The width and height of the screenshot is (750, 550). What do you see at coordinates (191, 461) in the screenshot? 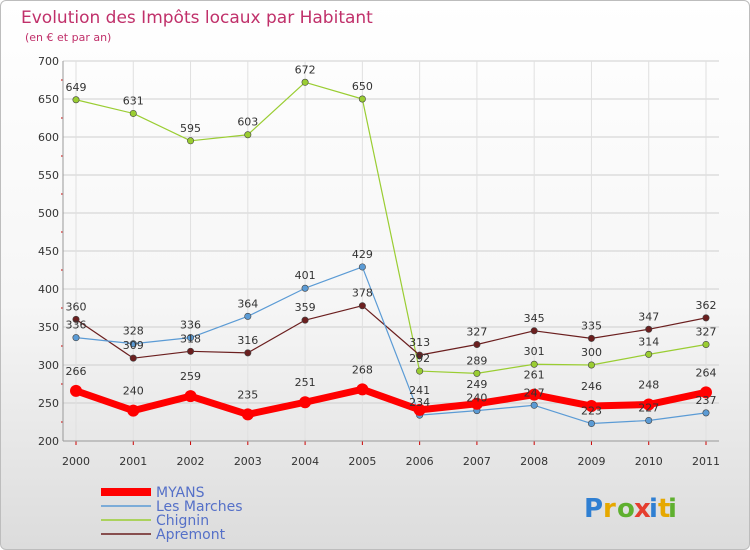
I see `x-tick-label: 2002` at bounding box center [191, 461].